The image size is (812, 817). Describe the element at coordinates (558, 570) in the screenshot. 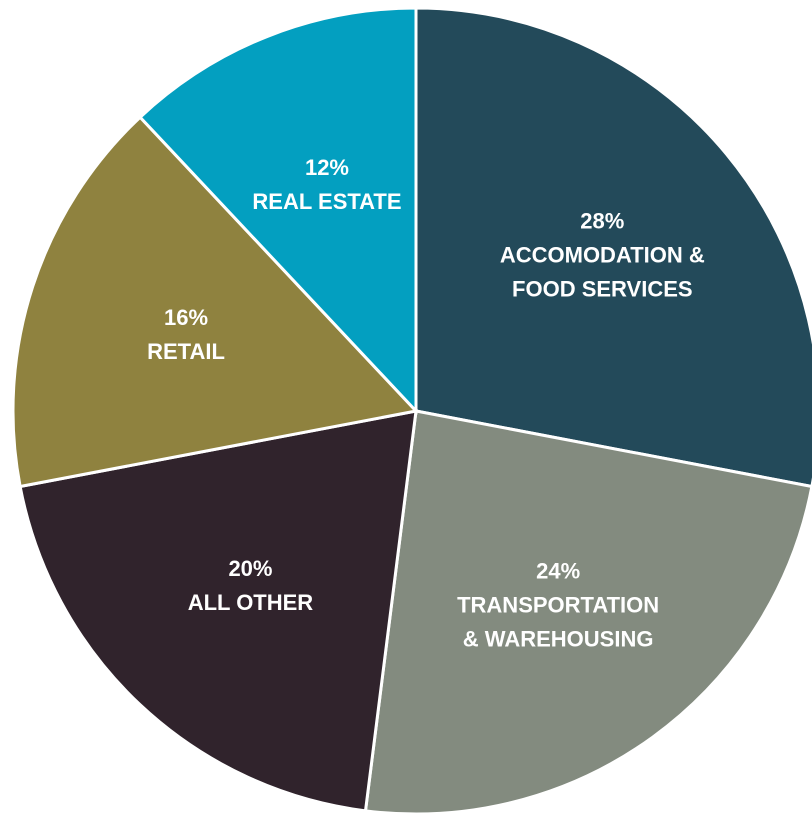

I see `slice-value-label: 24%` at that location.